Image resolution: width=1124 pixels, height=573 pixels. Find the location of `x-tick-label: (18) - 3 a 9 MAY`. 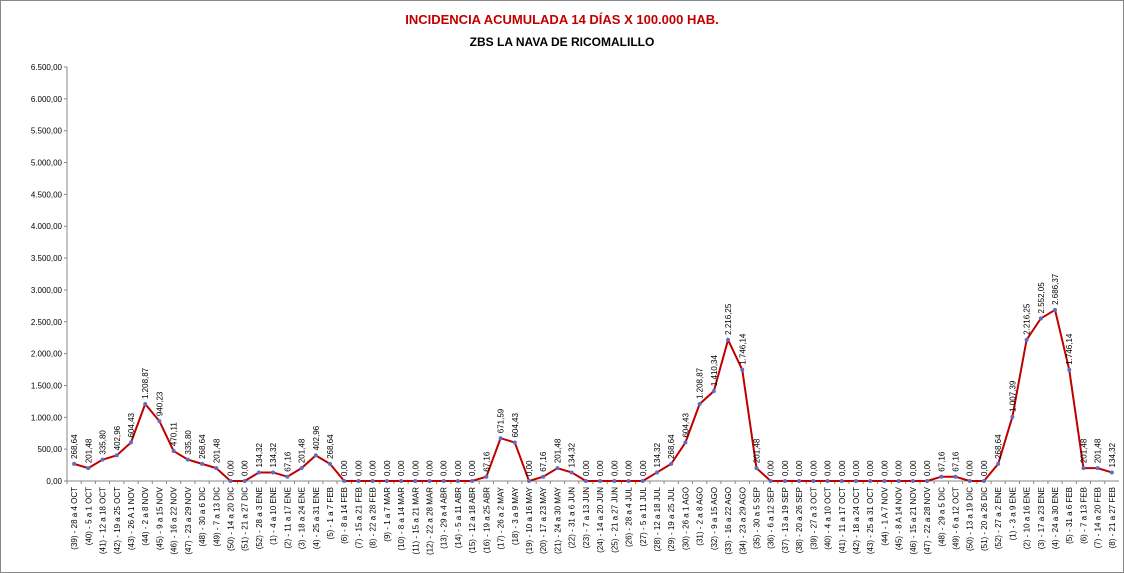

x-tick-label: (18) - 3 a 9 MAY is located at coordinates (515, 515).